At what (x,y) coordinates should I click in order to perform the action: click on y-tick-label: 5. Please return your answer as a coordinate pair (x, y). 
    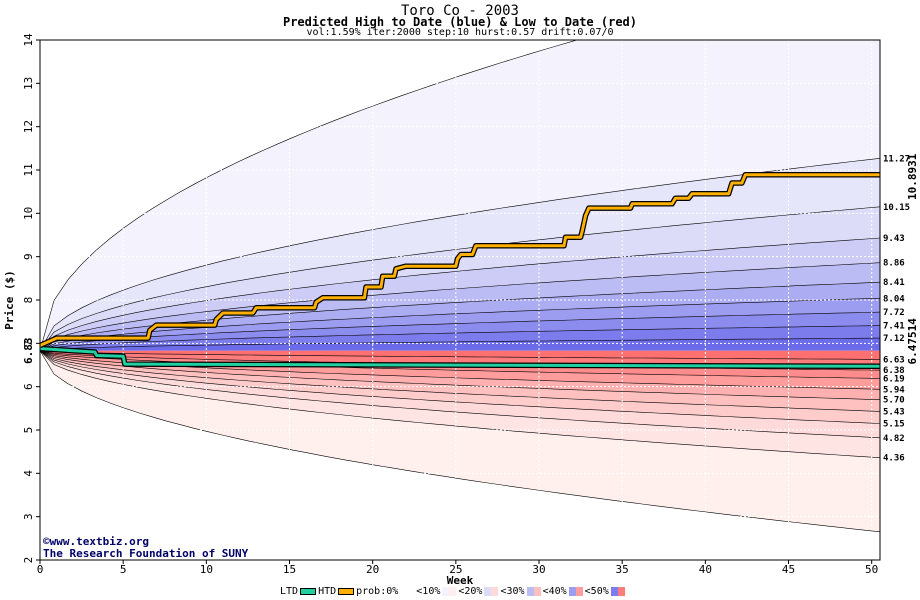
    Looking at the image, I should click on (28, 430).